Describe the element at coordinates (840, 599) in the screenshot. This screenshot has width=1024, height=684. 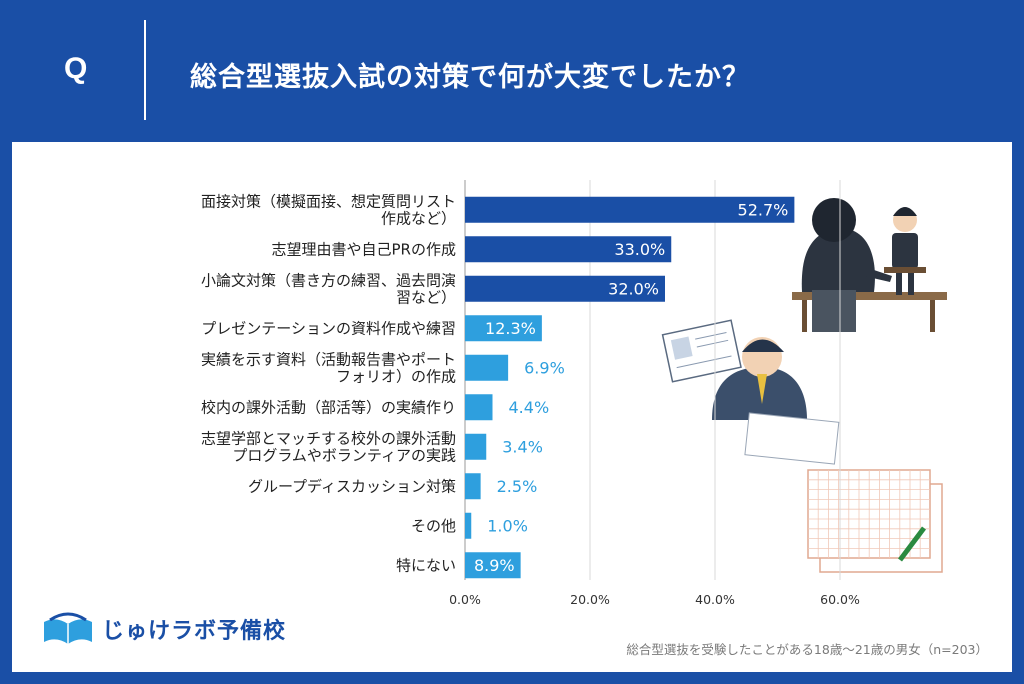
I see `x-tick-label: 60.0%` at that location.